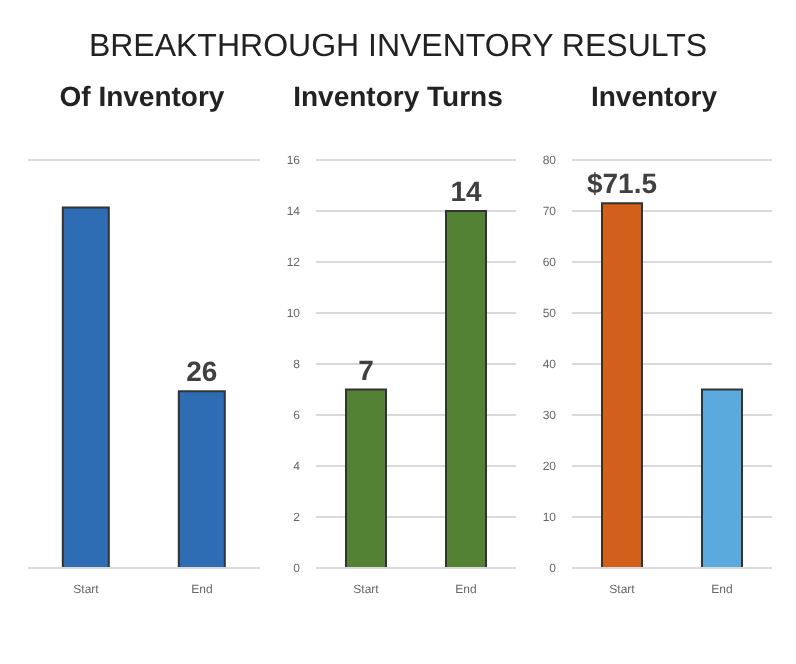 The height and width of the screenshot is (664, 796). What do you see at coordinates (202, 371) in the screenshot?
I see `data-label: 26` at bounding box center [202, 371].